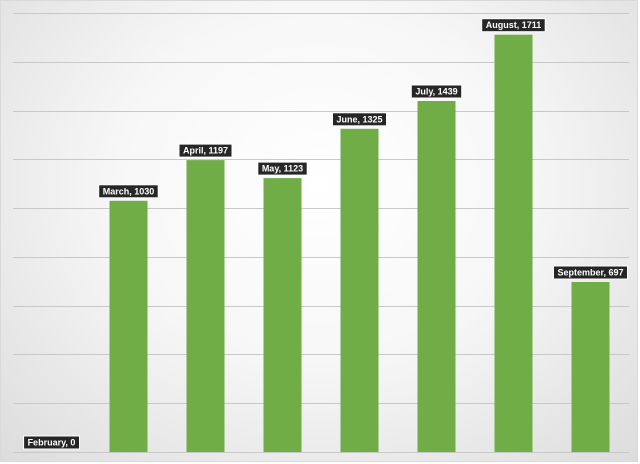 This screenshot has height=464, width=640. I want to click on data-label-august: August, 1711, so click(513, 25).